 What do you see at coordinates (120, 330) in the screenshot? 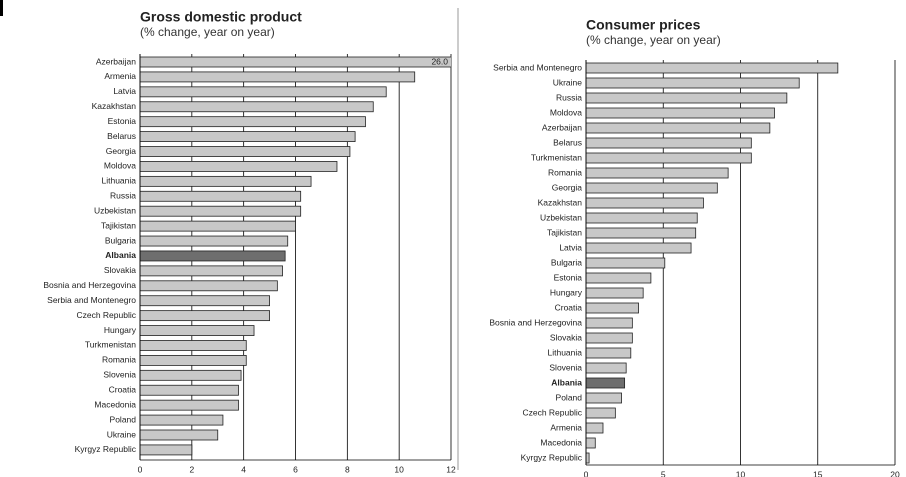
I see `y-tick-label: Hungary` at bounding box center [120, 330].